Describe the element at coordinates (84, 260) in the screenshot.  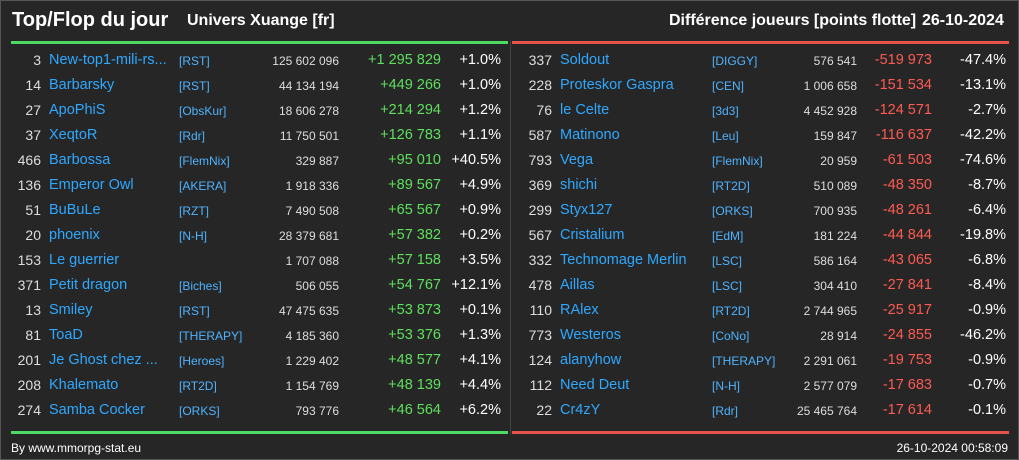
I see `player-name-link: Le guerrier` at that location.